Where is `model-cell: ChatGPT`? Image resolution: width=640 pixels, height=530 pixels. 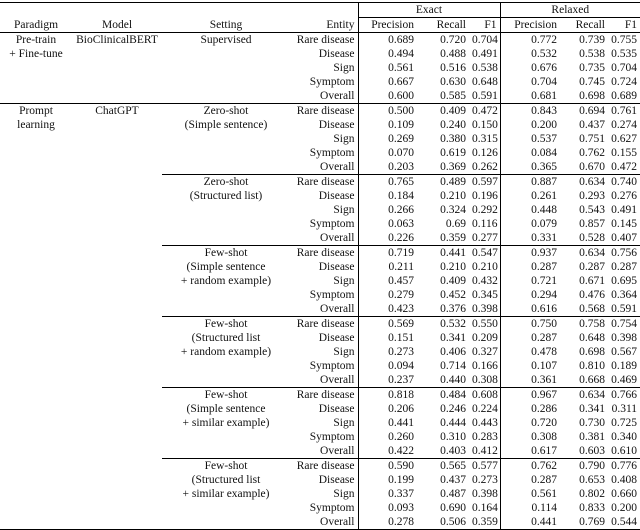 model-cell: ChatGPT is located at coordinates (117, 316).